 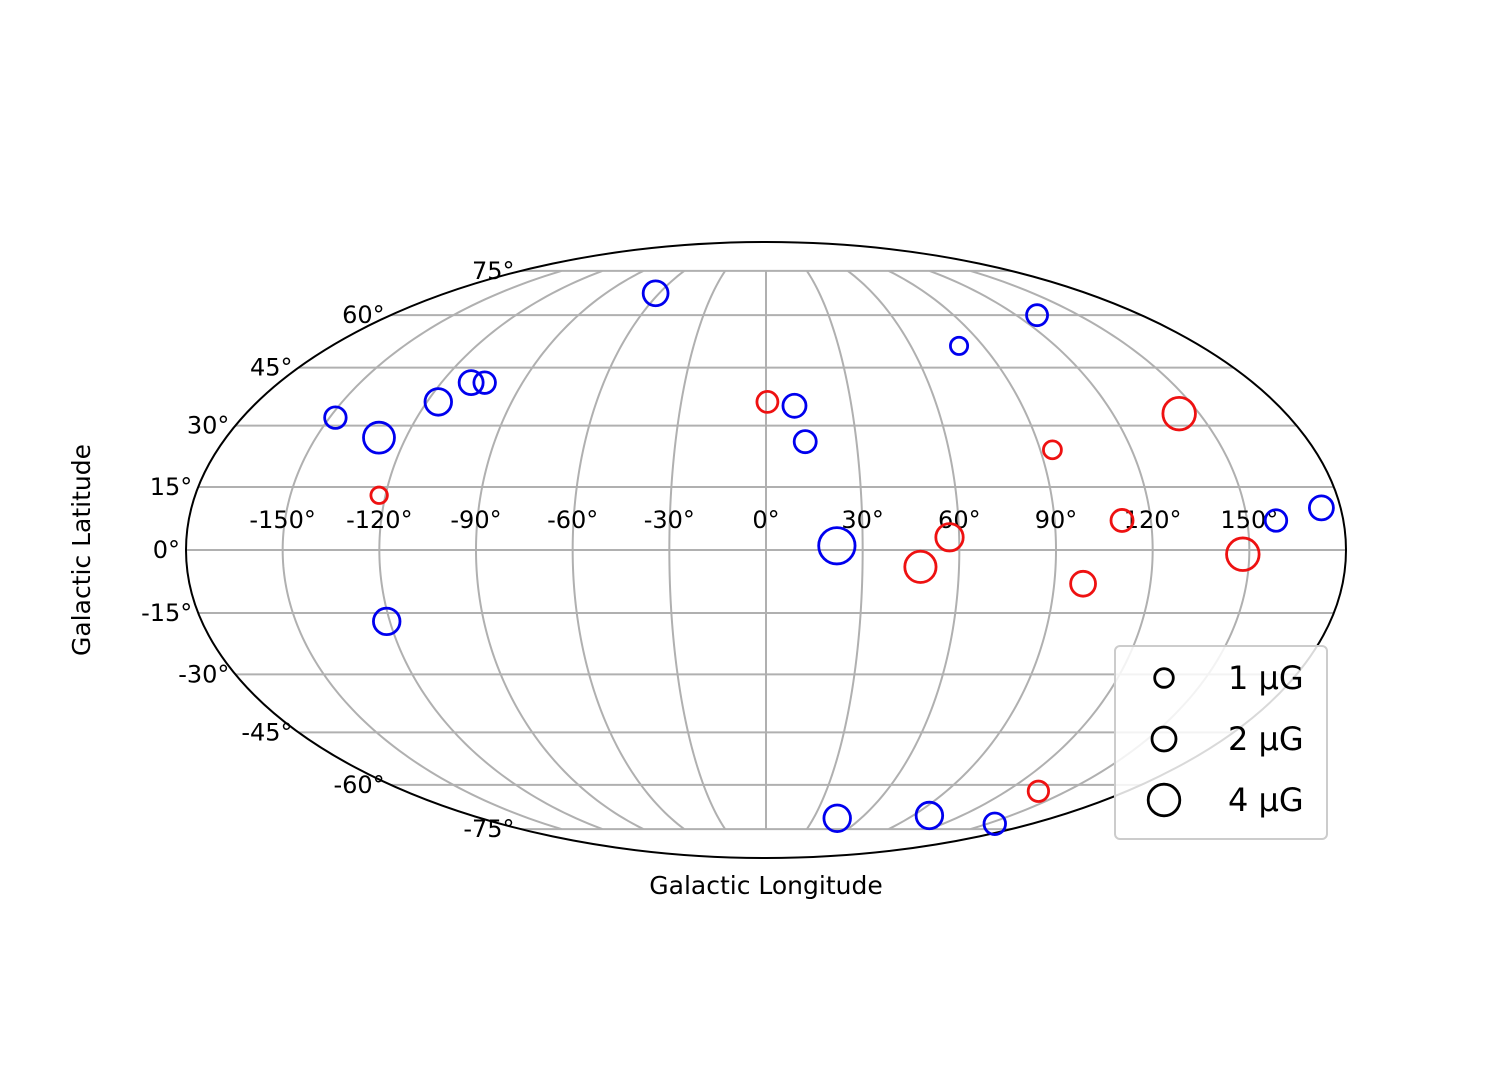 What do you see at coordinates (166, 613) in the screenshot?
I see `y-tick-label: -15°` at bounding box center [166, 613].